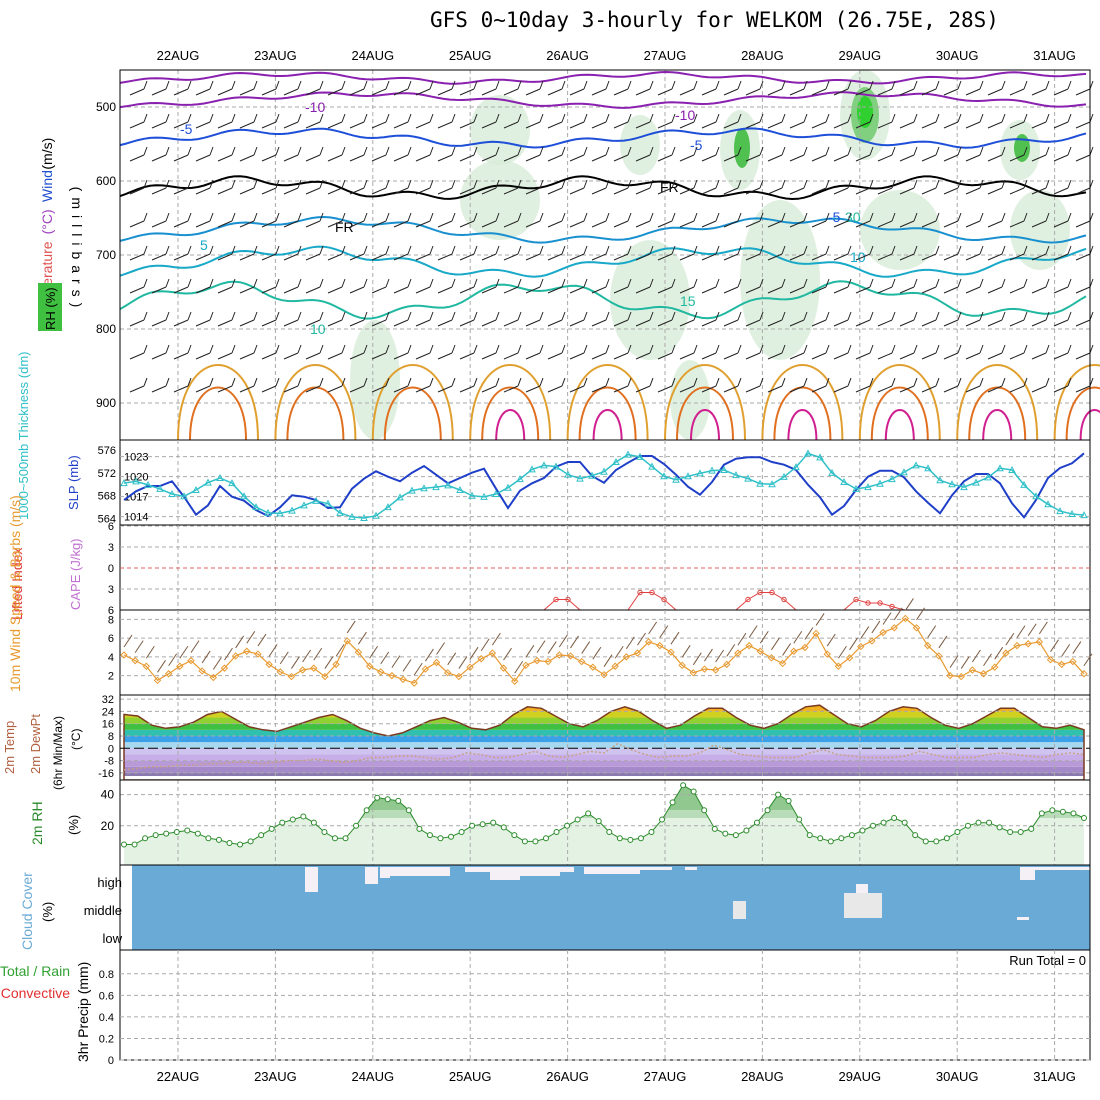  Describe the element at coordinates (696, 145) in the screenshot. I see `contour-label: -5` at that location.